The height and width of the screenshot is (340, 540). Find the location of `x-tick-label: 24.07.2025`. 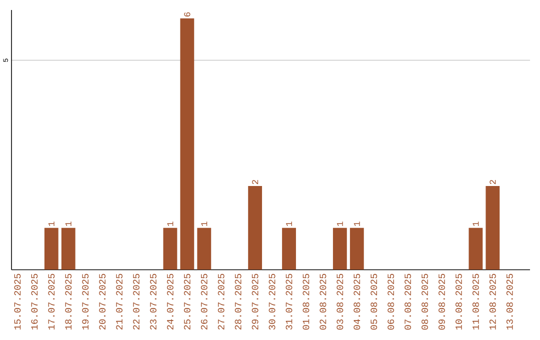

x-tick-label: 24.07.2025 is located at coordinates (170, 302).